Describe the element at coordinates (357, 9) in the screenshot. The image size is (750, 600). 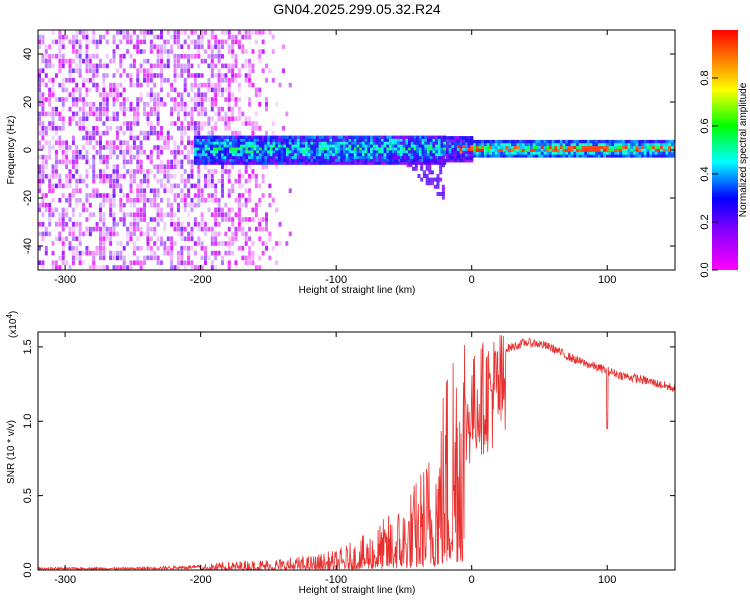
I see `chart-title: GN04.2025.299.05.32.R24` at that location.